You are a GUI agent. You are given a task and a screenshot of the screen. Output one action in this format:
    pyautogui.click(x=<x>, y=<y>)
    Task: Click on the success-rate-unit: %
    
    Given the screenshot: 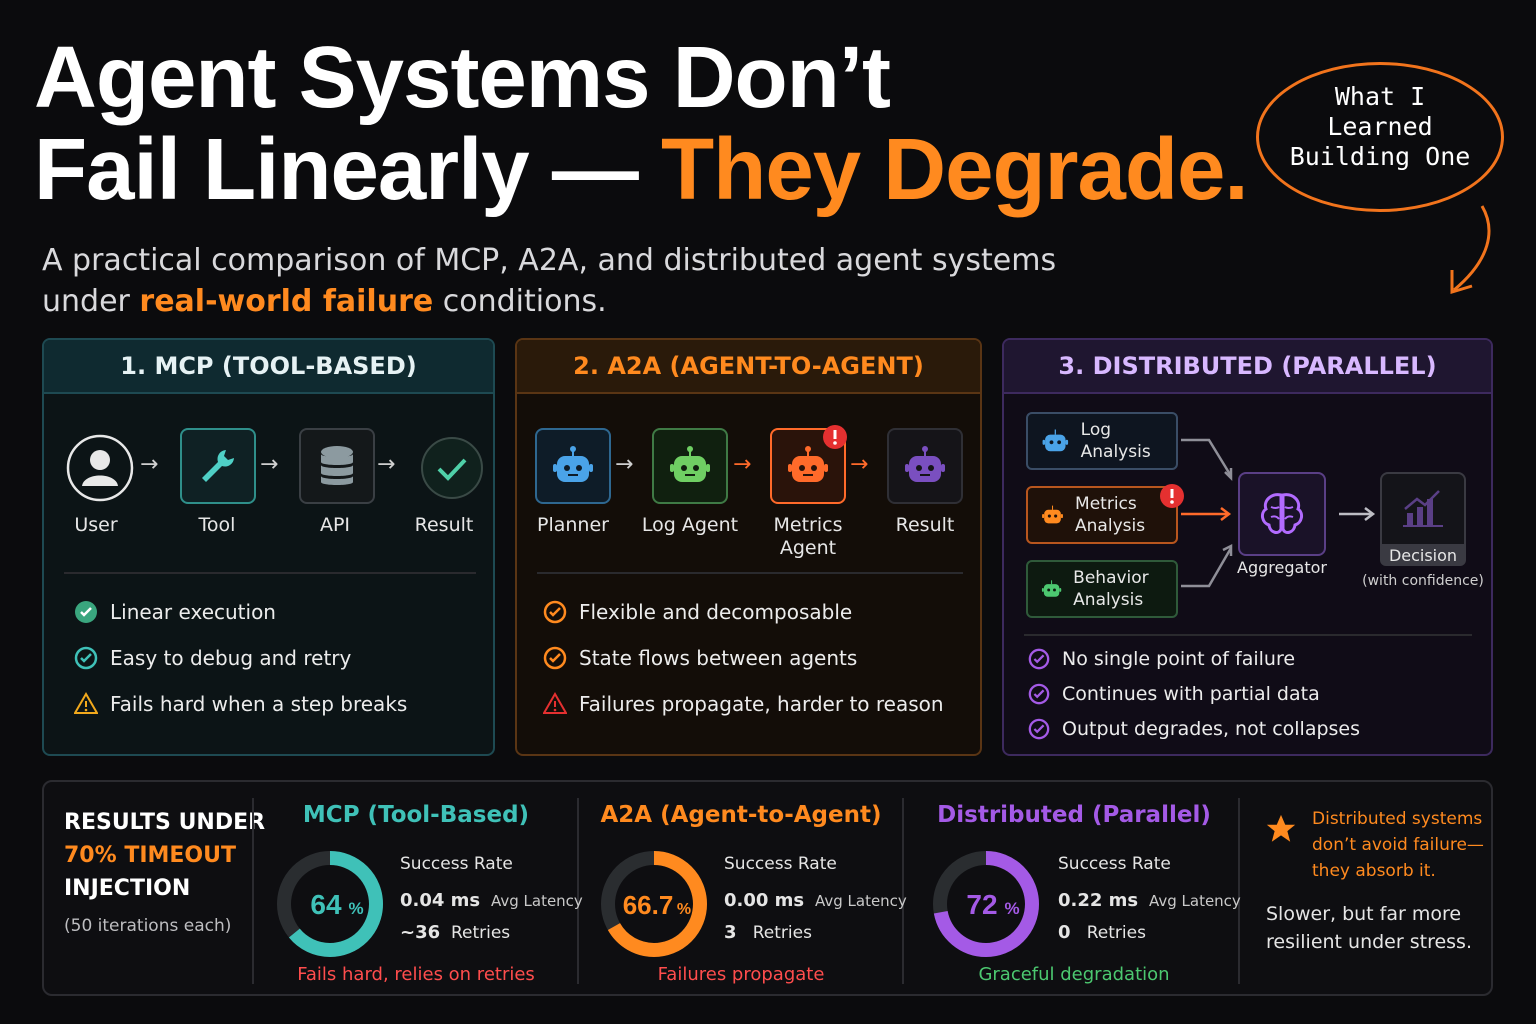 What is the action you would take?
    pyautogui.click(x=1011, y=908)
    